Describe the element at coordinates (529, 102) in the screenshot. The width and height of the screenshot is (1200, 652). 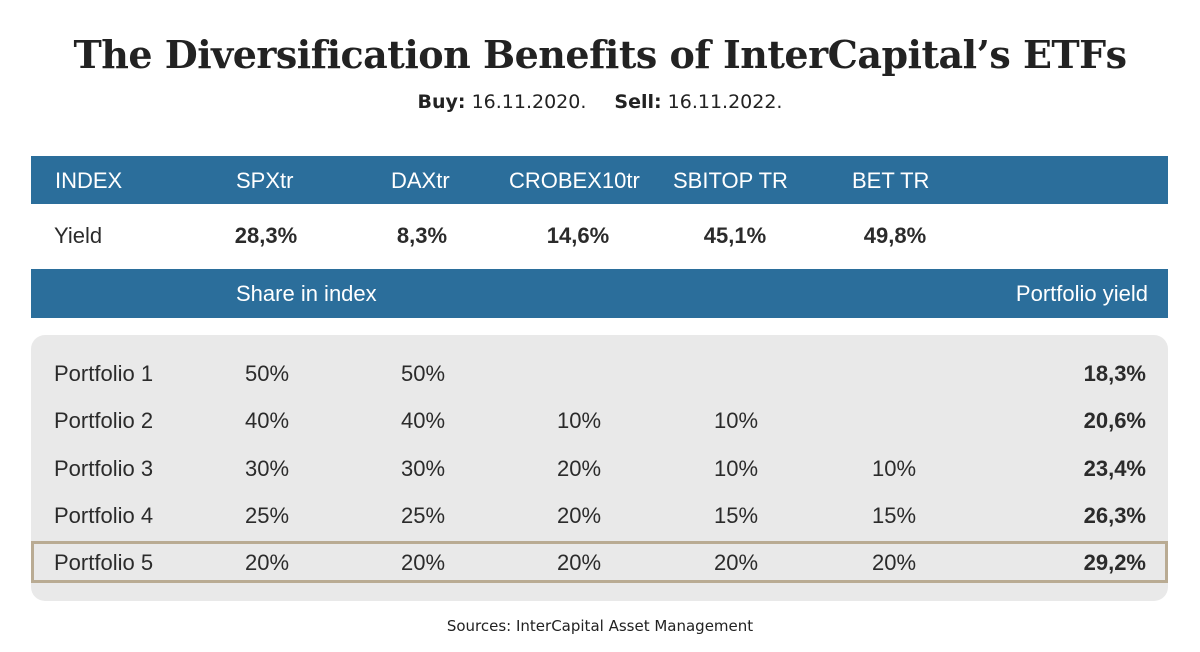
I see `buy-date: 16.11.2020.` at that location.